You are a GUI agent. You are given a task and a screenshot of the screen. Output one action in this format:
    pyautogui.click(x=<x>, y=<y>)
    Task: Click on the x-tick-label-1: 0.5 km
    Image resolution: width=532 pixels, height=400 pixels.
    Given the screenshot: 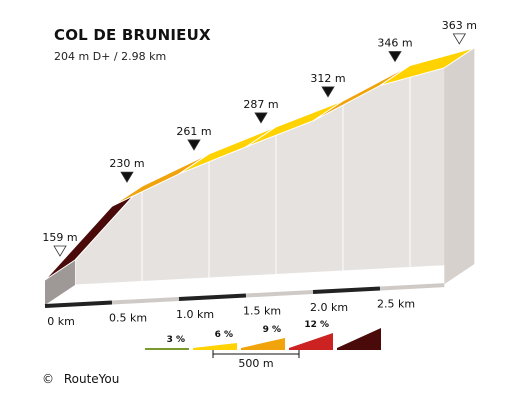 What is the action you would take?
    pyautogui.click(x=128, y=318)
    